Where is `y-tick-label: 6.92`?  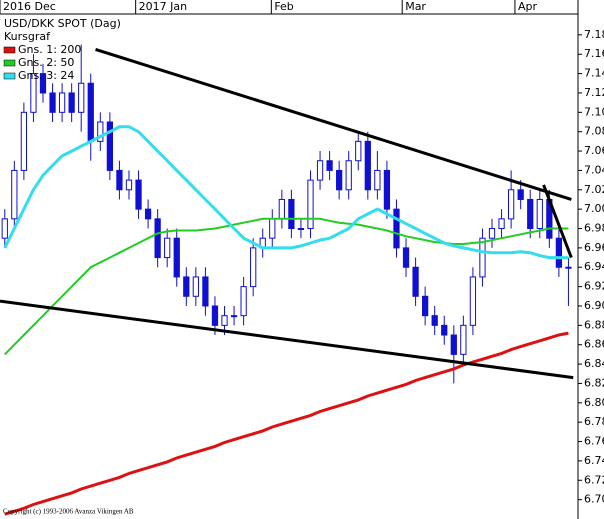 y-tick-label: 6.92 is located at coordinates (594, 286).